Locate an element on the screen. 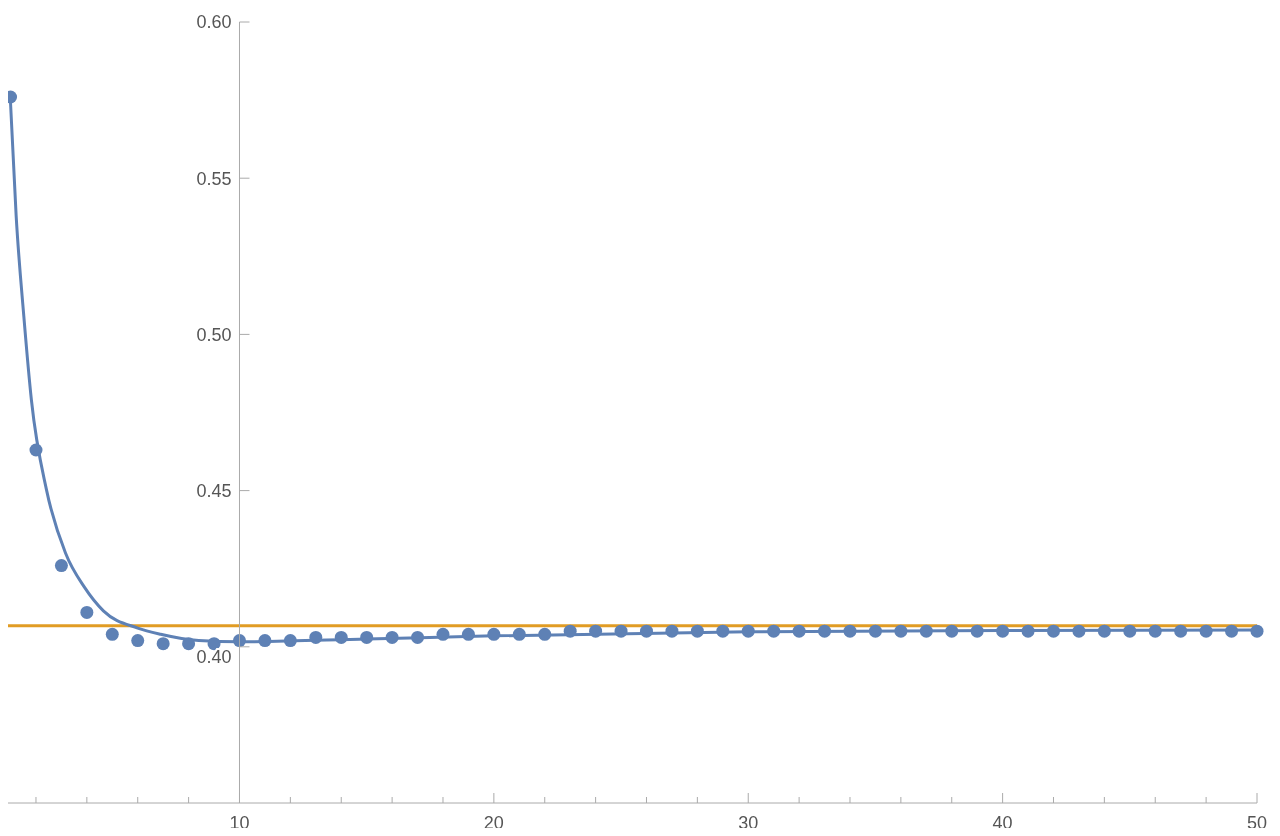 The height and width of the screenshot is (836, 1280). y-tick-label: 0.55 is located at coordinates (214, 178).